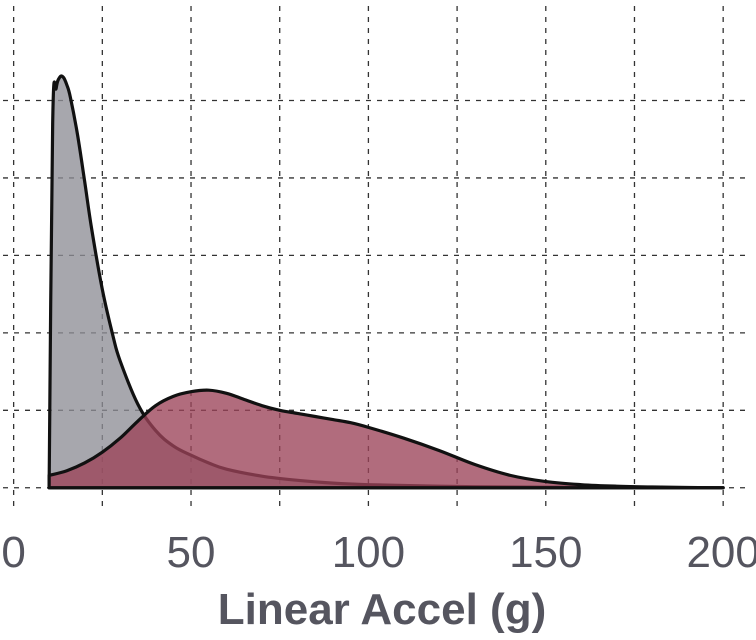 This screenshot has width=756, height=640. Describe the element at coordinates (368, 552) in the screenshot. I see `x-tick-label: 100` at that location.